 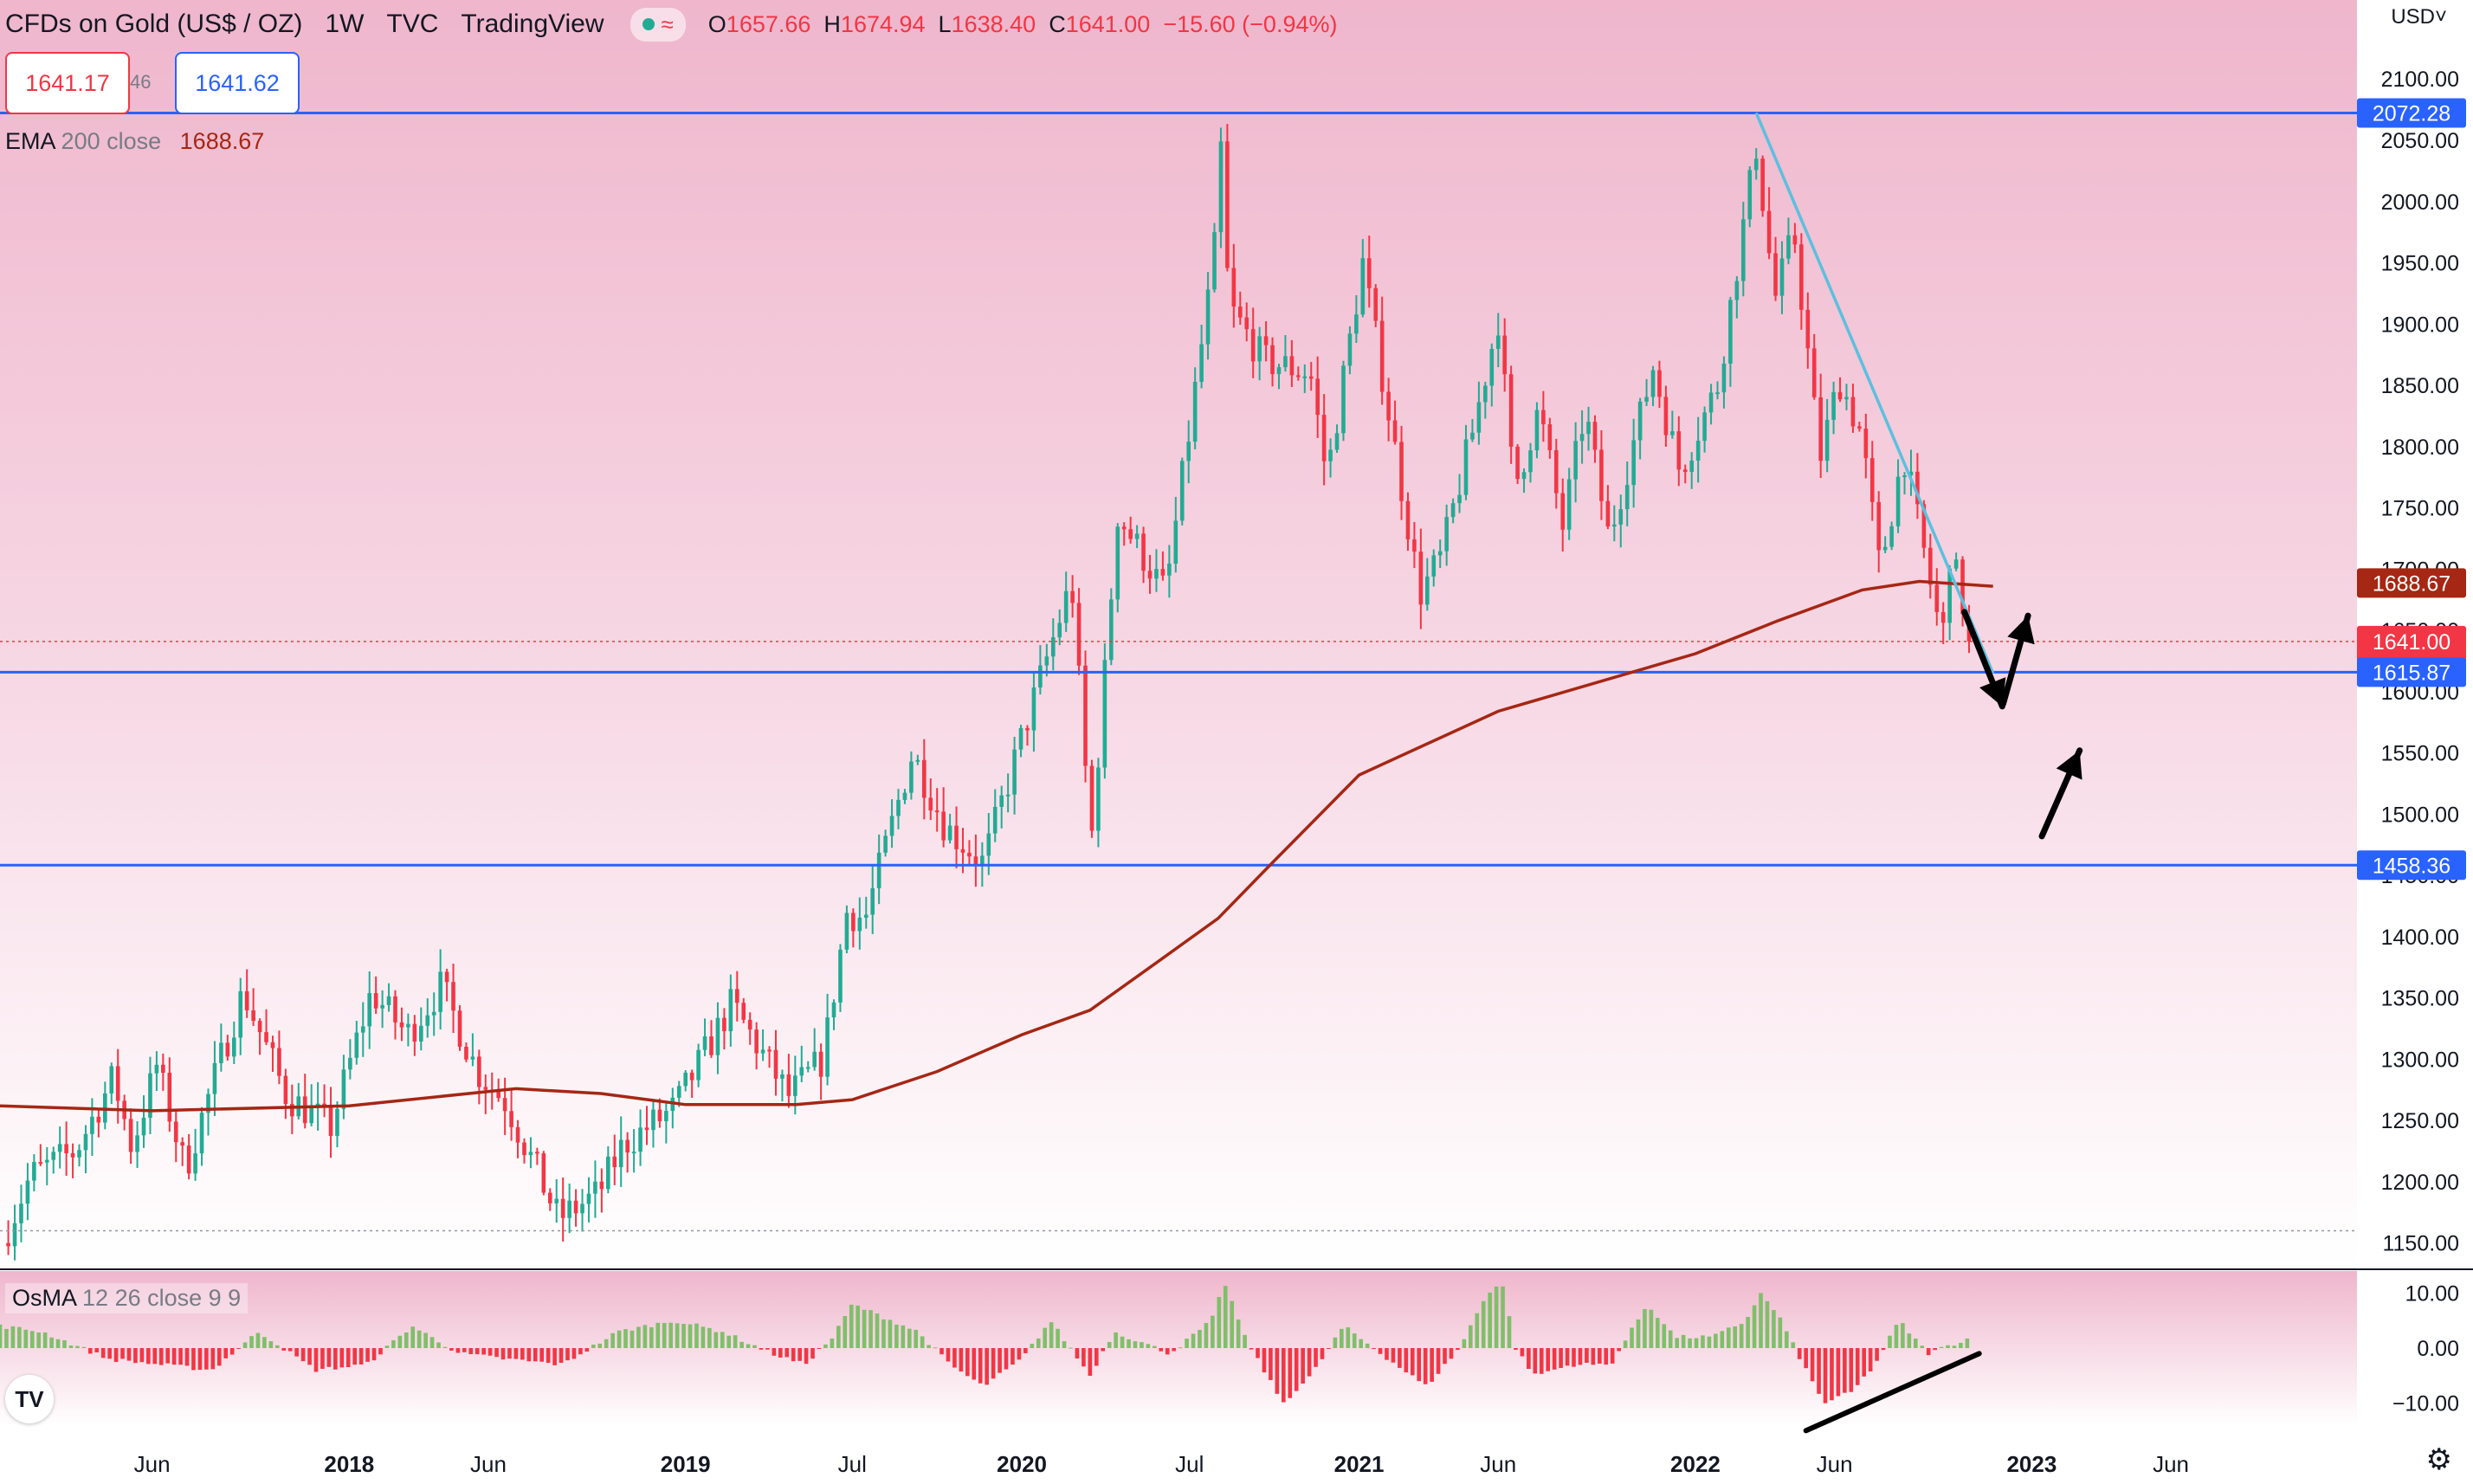 What do you see at coordinates (1359, 1464) in the screenshot?
I see `time-axis-label: 2021` at bounding box center [1359, 1464].